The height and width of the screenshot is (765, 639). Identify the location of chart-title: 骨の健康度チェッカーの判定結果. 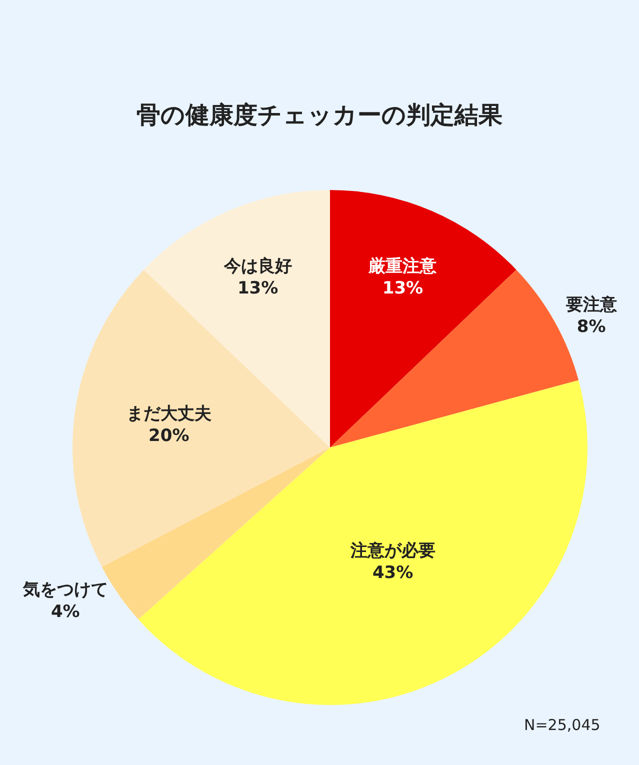
(319, 115).